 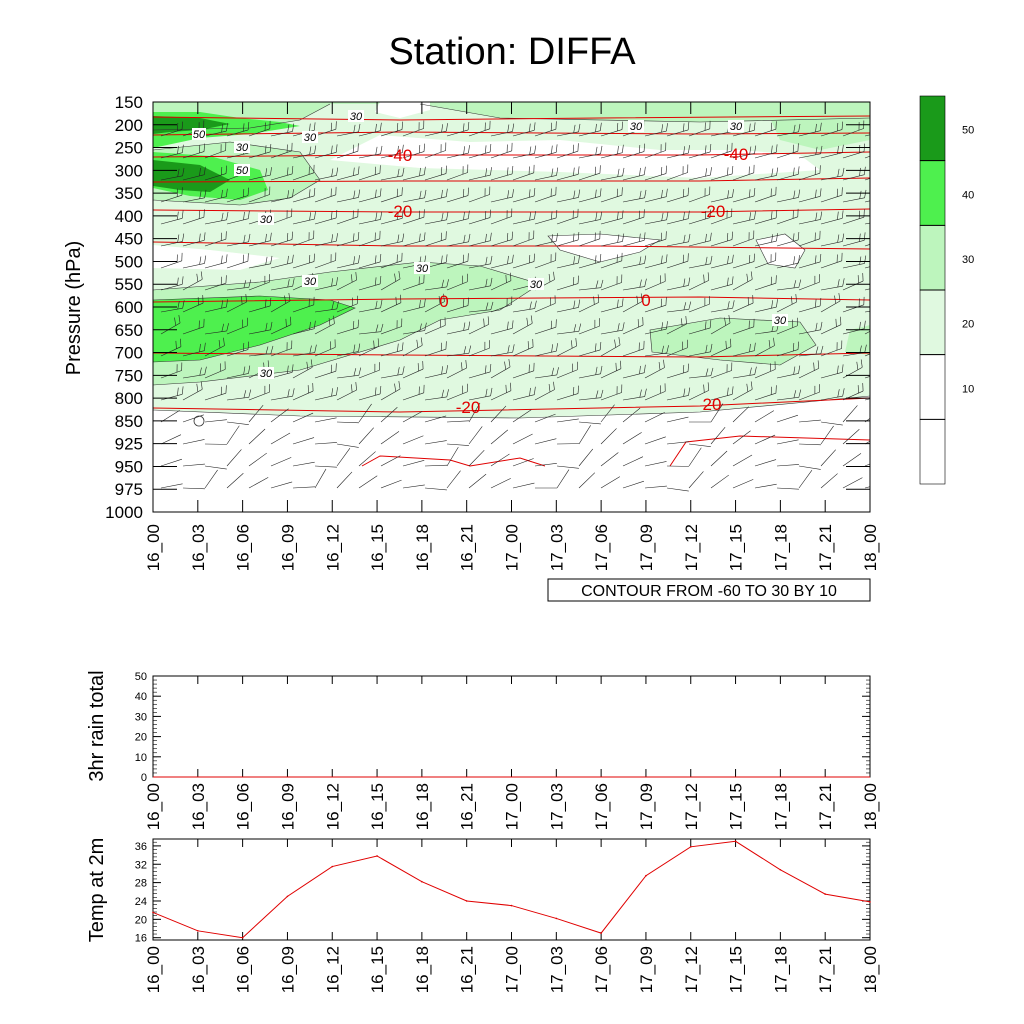 What do you see at coordinates (287, 806) in the screenshot?
I see `time-tick-label: 16_09` at bounding box center [287, 806].